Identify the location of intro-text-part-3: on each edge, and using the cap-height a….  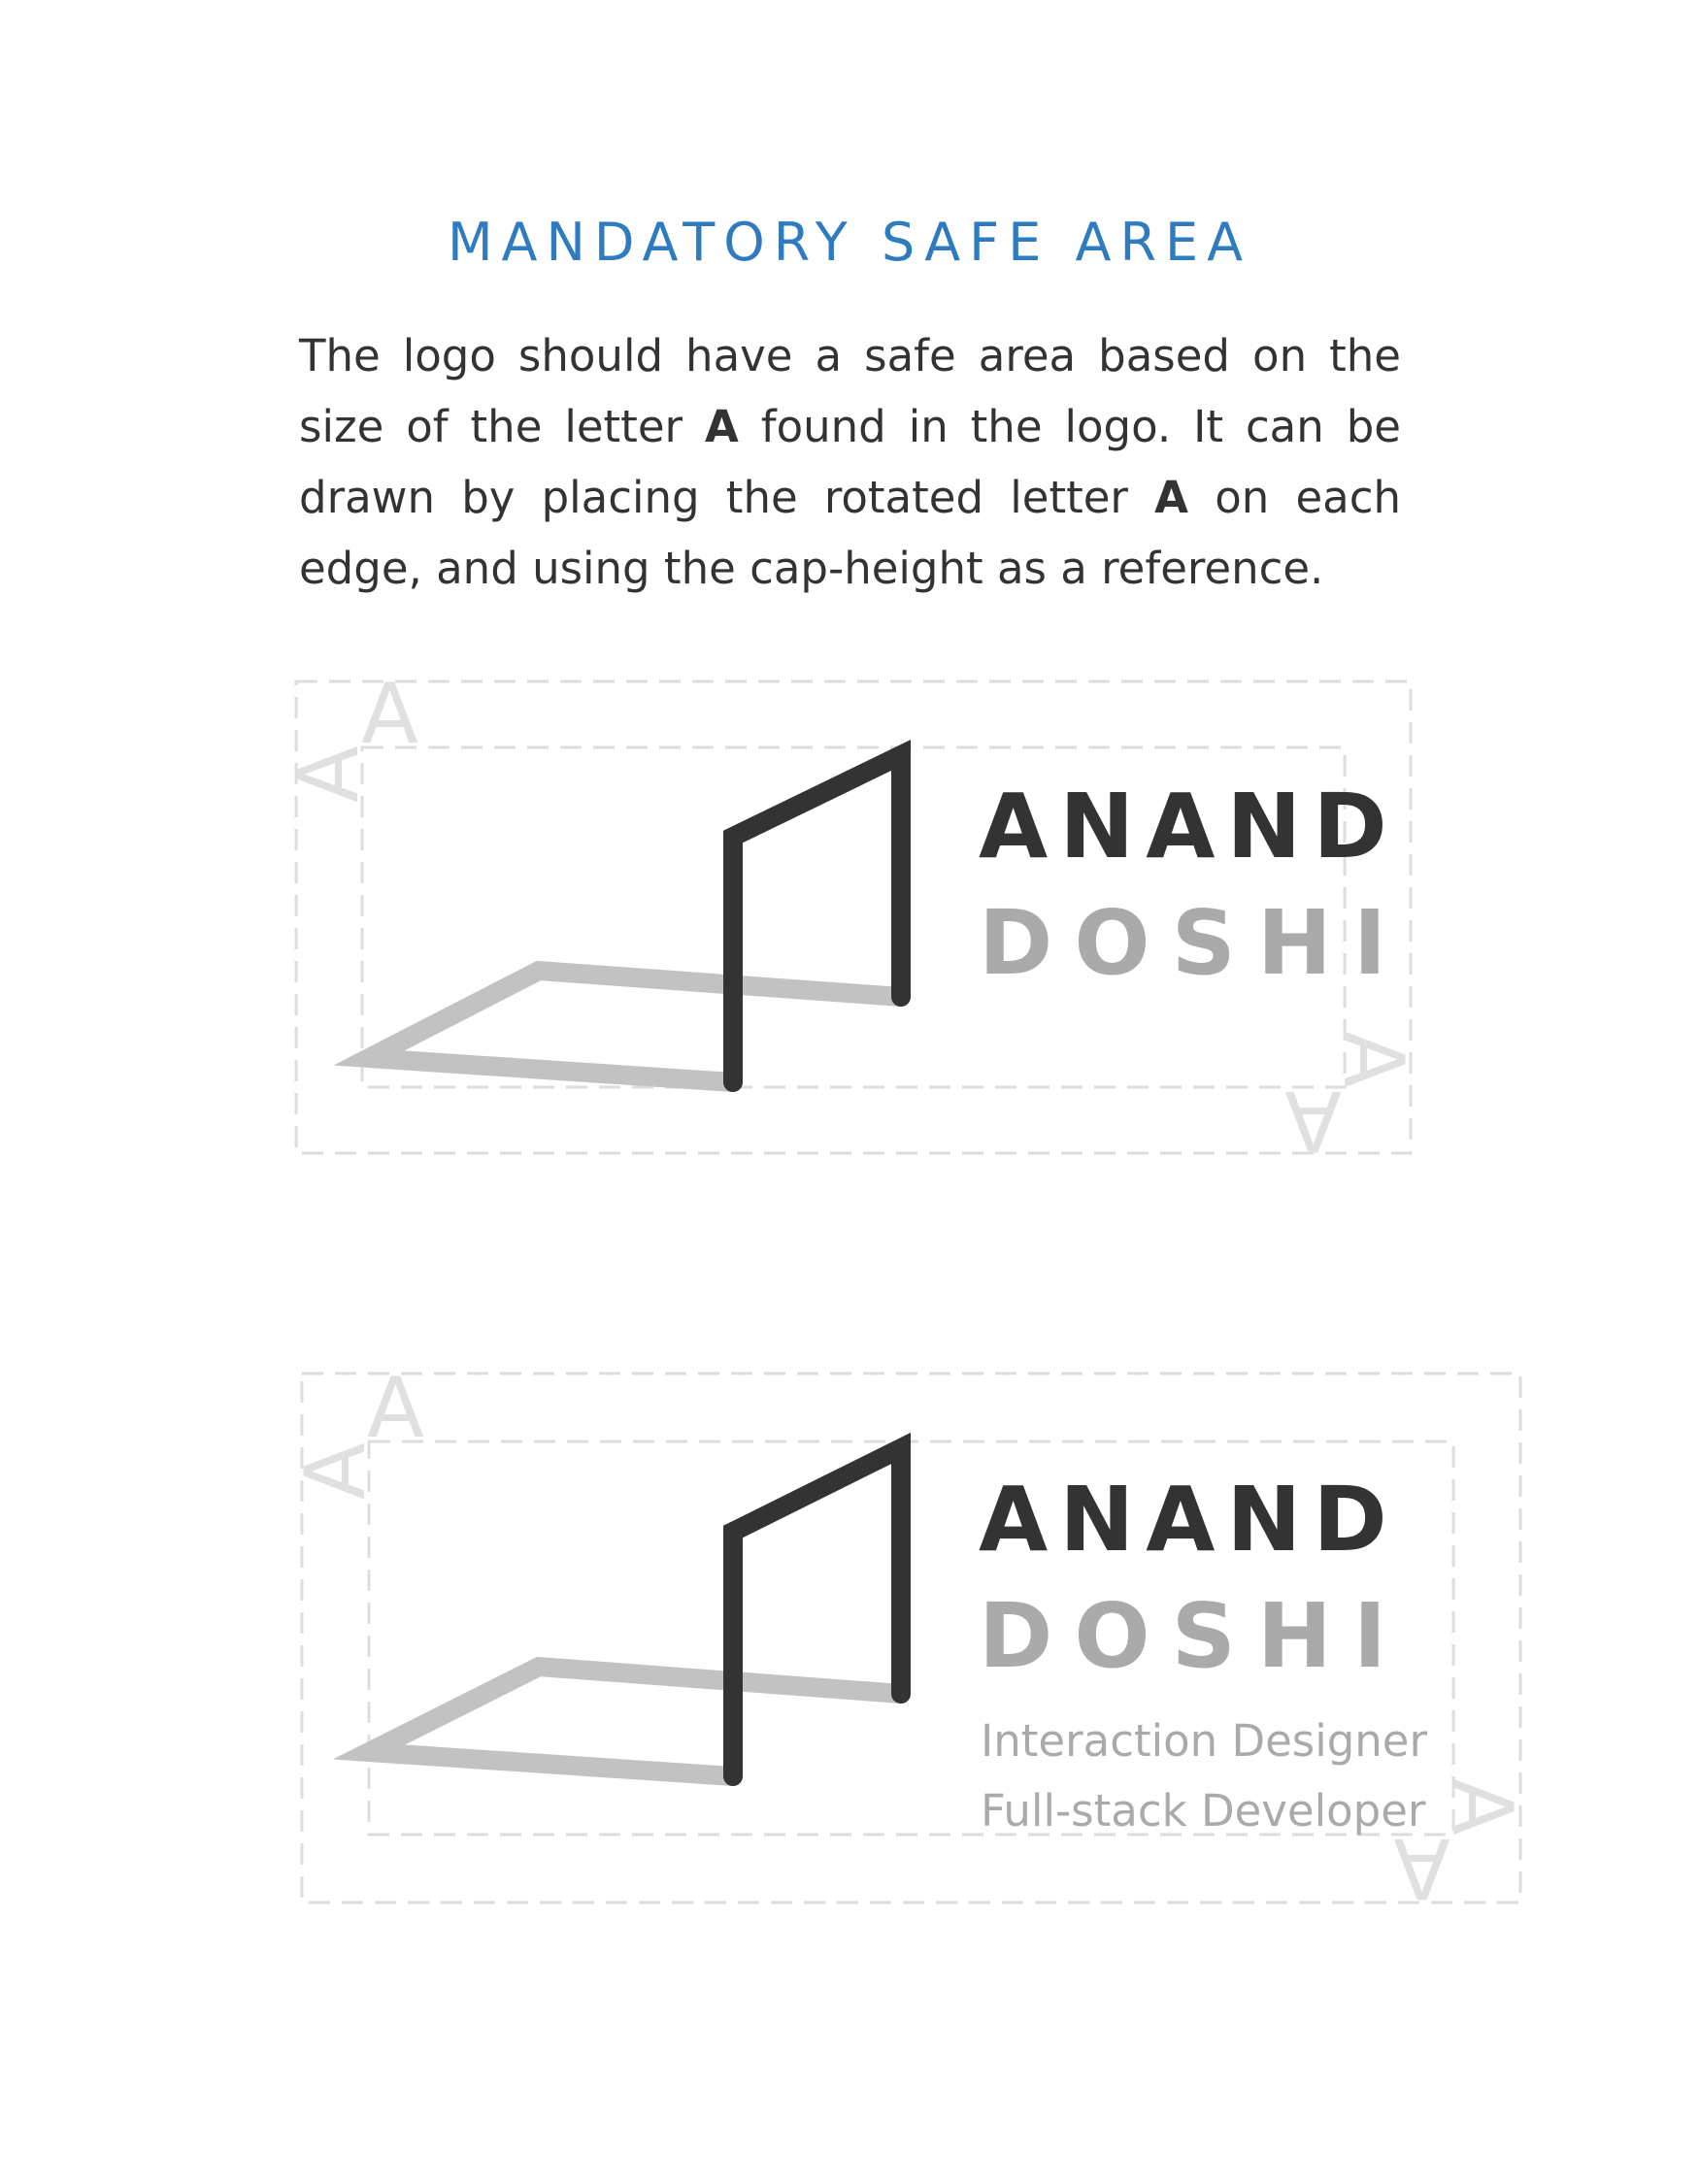
(850, 533).